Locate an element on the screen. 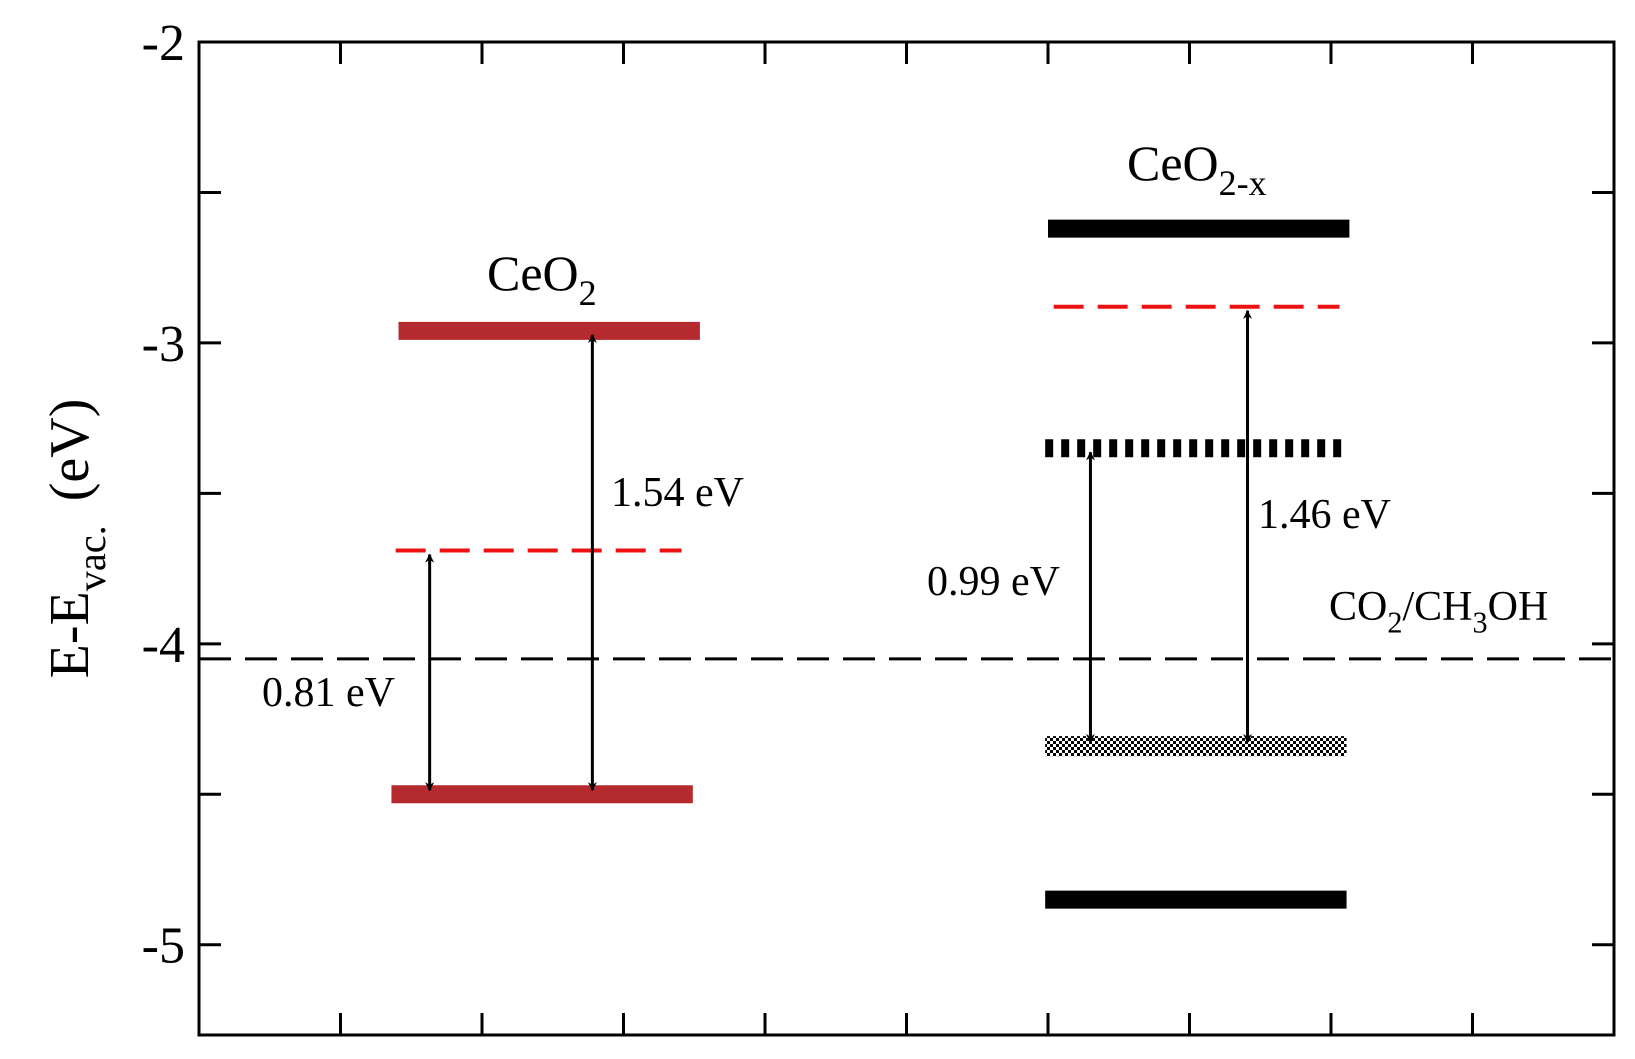 Image resolution: width=1635 pixels, height=1059 pixels. material-label: CeO2 is located at coordinates (542, 279).